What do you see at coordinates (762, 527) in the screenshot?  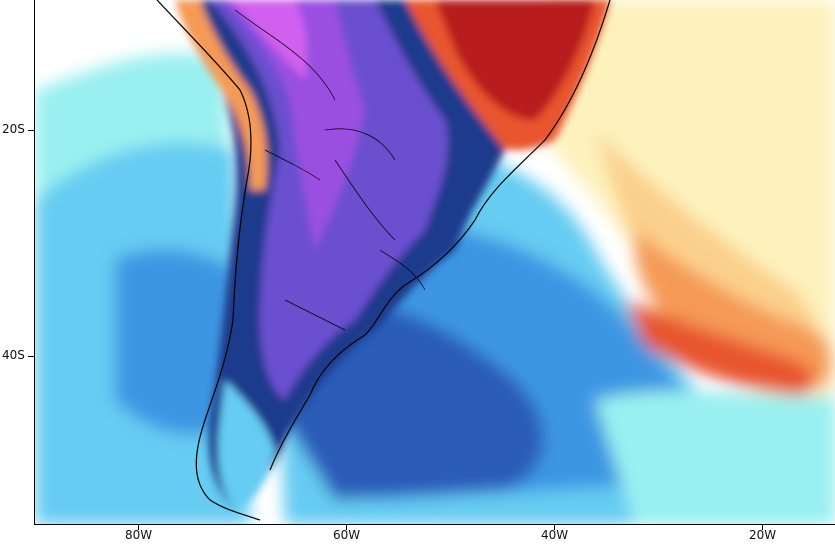 I see `x-tick-mark-20w` at bounding box center [762, 527].